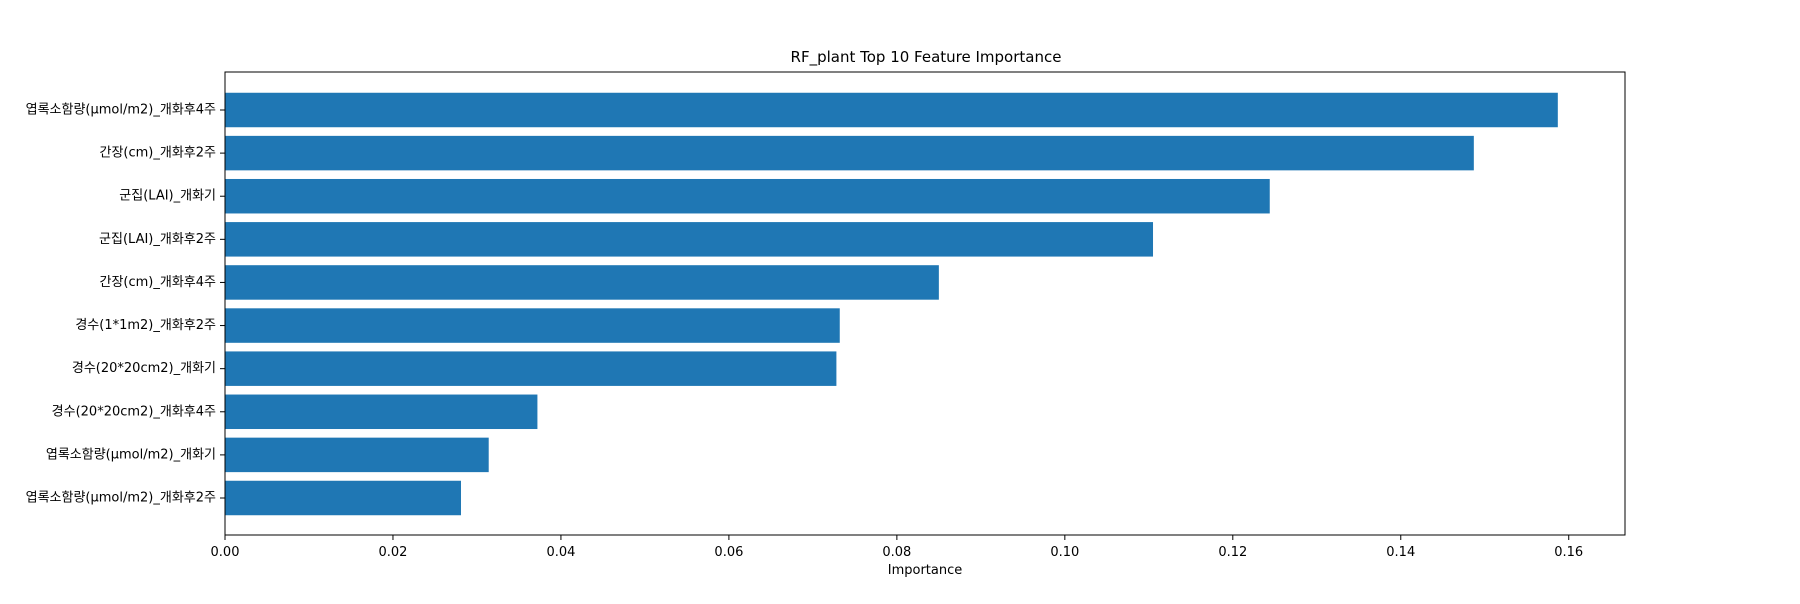 This screenshot has height=604, width=1800. I want to click on y-tick-label-1: 엽록소함량(μmol/m2)_개화후4주, so click(121, 110).